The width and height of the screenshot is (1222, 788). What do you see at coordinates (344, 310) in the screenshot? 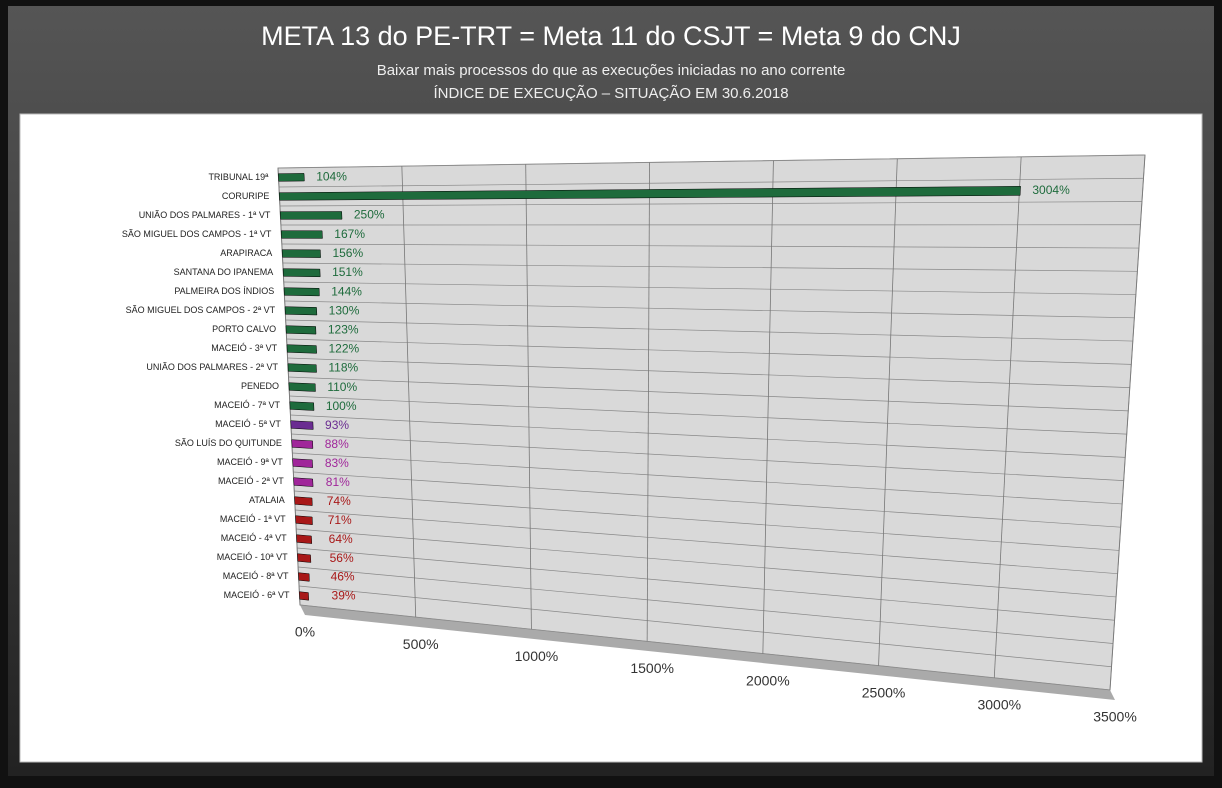
I see `value-label: 130%` at bounding box center [344, 310].